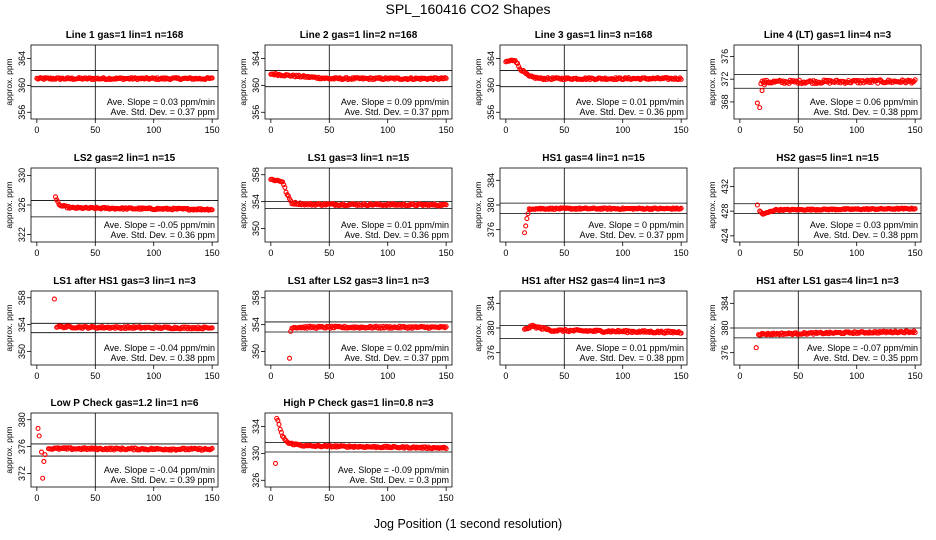 This screenshot has height=540, width=936. Describe the element at coordinates (159, 225) in the screenshot. I see `slope-annotation: Ave. Slope = -0.05 ppm/min` at that location.